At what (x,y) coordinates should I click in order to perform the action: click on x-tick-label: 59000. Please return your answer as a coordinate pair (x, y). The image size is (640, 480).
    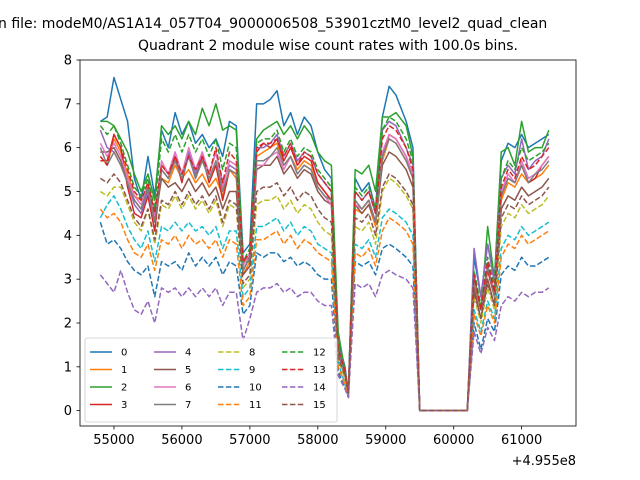
    Looking at the image, I should click on (385, 440).